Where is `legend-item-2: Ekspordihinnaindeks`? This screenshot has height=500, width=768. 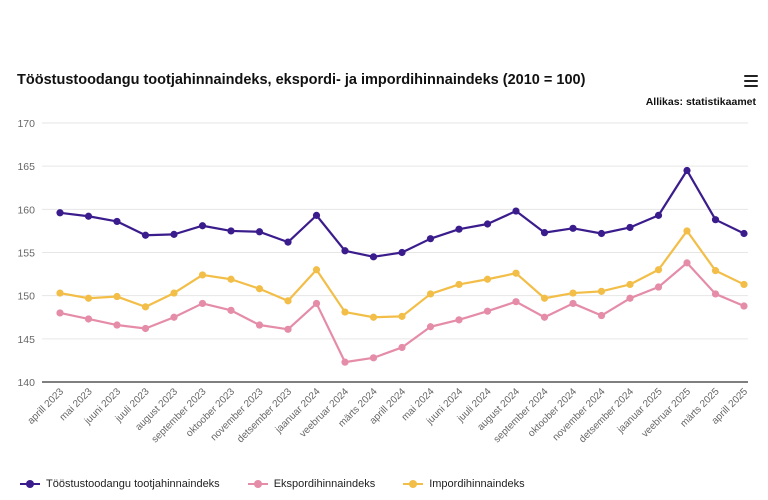 legend-item-2: Ekspordihinnaindeks is located at coordinates (311, 484).